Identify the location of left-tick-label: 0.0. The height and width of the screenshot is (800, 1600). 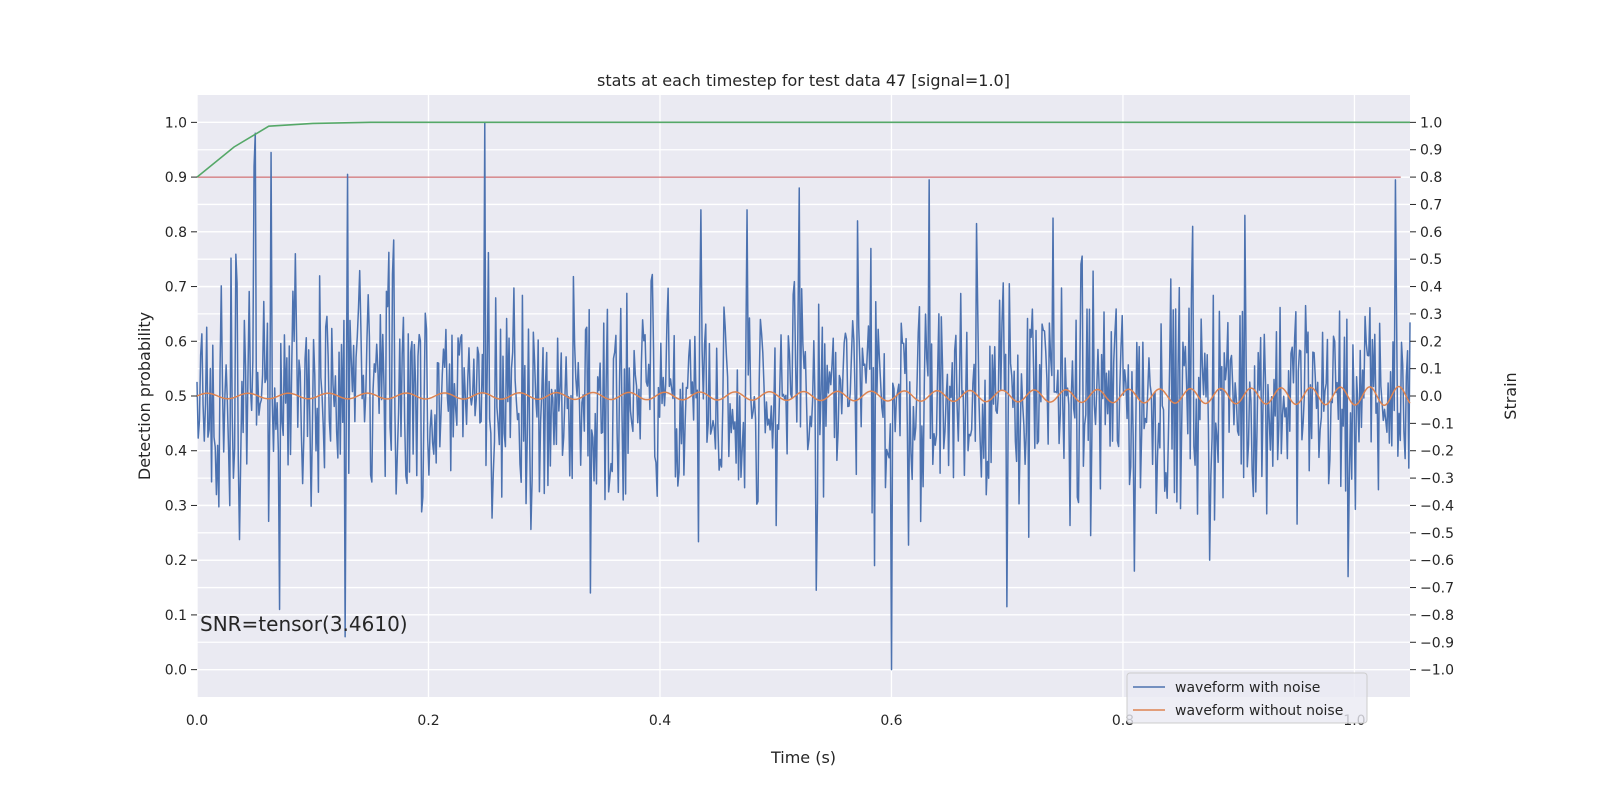
(176, 671).